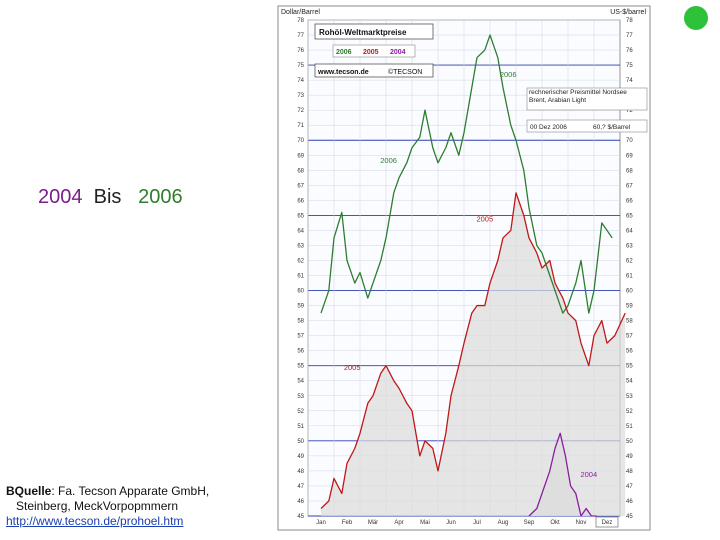  I want to click on ytick-label-right: 64, so click(629, 231).